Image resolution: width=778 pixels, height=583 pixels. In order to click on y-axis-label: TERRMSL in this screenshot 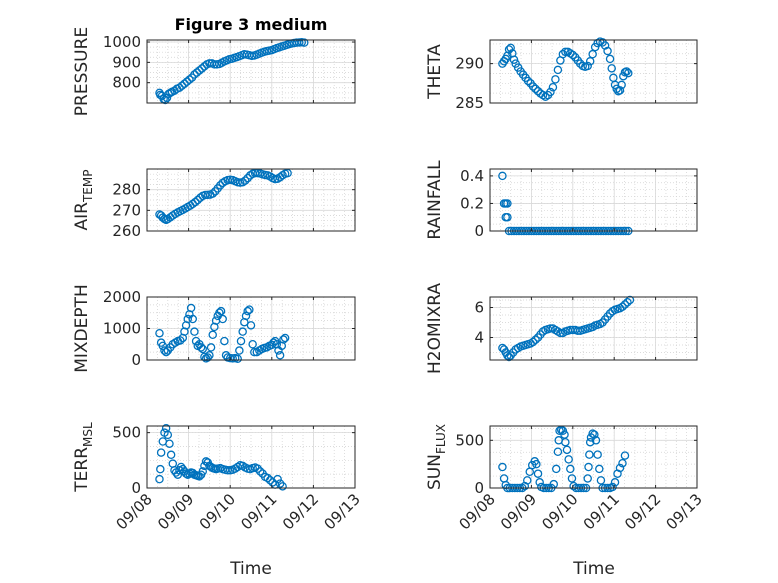, I will do `click(83, 457)`.